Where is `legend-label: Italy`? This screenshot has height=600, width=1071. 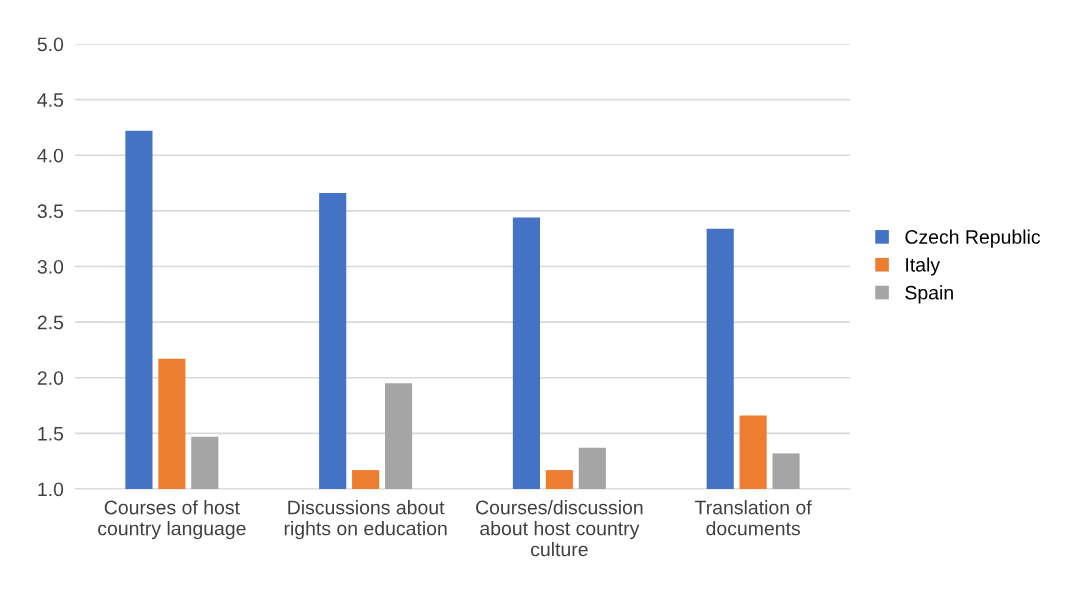
legend-label: Italy is located at coordinates (923, 266).